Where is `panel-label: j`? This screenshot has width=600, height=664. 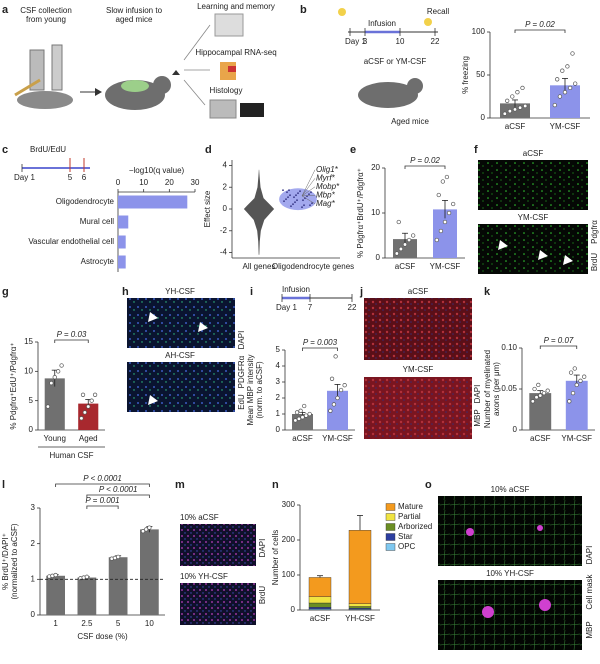 panel-label: j is located at coordinates (361, 292).